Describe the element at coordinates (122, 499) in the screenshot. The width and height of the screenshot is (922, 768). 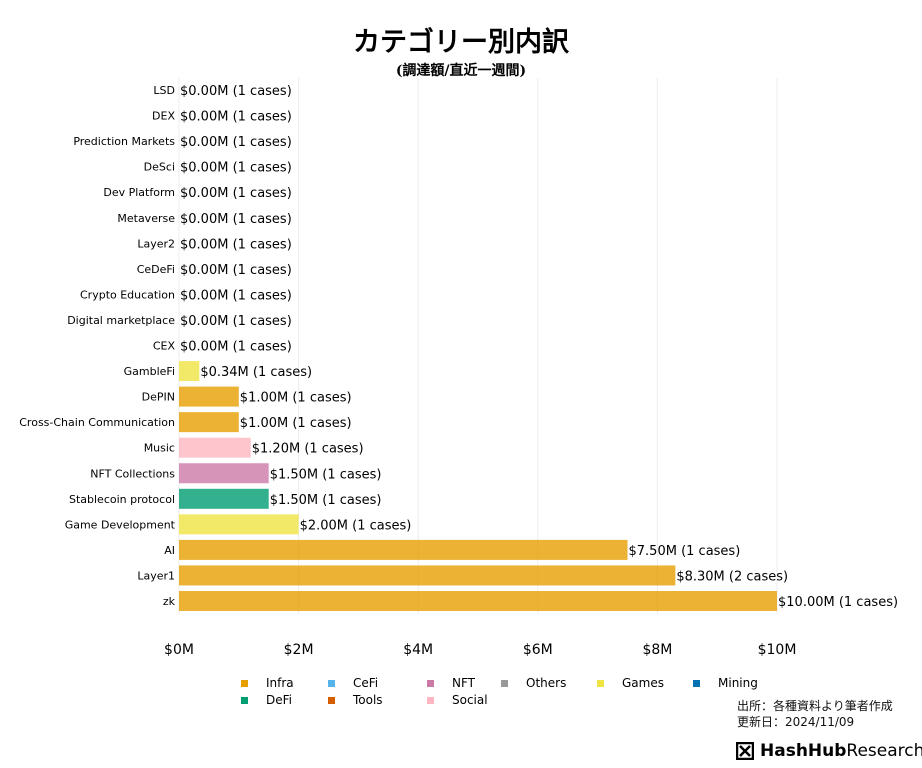
I see `y-tick-label: Stablecoin protocol` at that location.